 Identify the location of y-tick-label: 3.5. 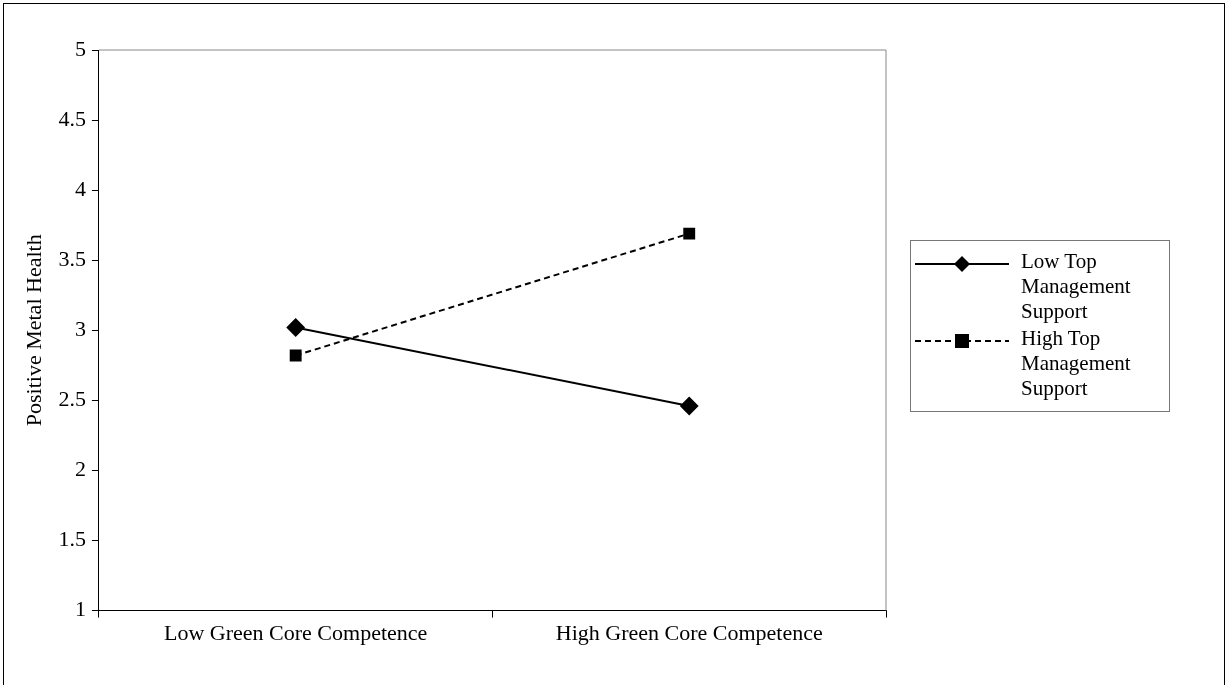
(72, 259).